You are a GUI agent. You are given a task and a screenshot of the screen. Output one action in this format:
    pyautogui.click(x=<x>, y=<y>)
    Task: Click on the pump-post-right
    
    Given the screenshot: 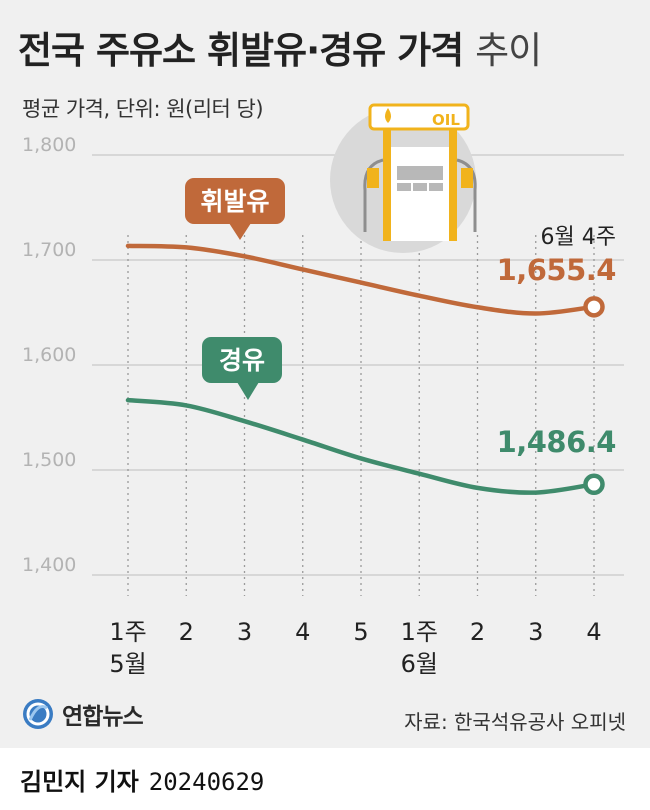 What is the action you would take?
    pyautogui.click(x=453, y=185)
    